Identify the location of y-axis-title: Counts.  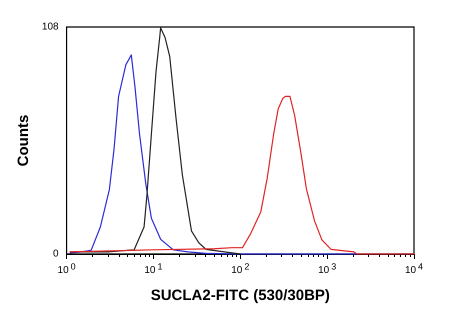
(23, 140).